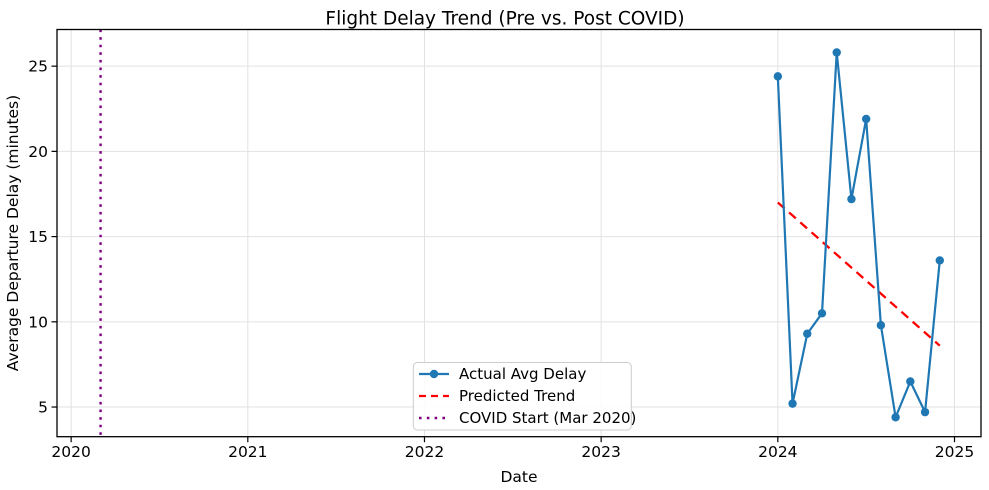 Image resolution: width=989 pixels, height=490 pixels. Describe the element at coordinates (547, 418) in the screenshot. I see `legend-covid-label: COVID Start (Mar 2020)` at that location.